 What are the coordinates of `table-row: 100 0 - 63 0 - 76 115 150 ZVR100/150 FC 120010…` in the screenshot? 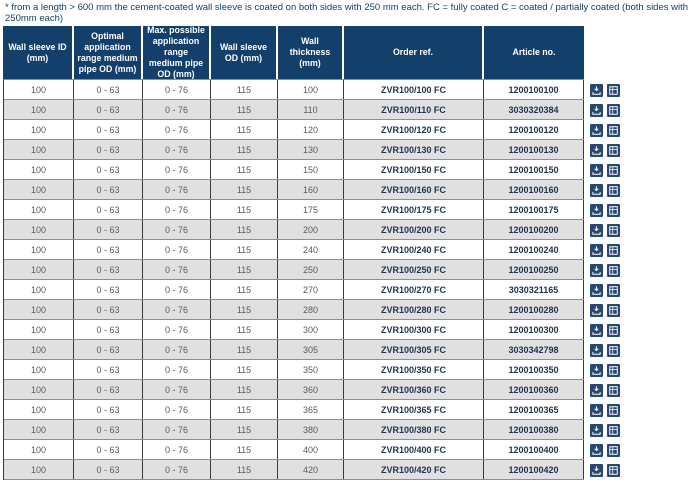 It's located at (312, 170).